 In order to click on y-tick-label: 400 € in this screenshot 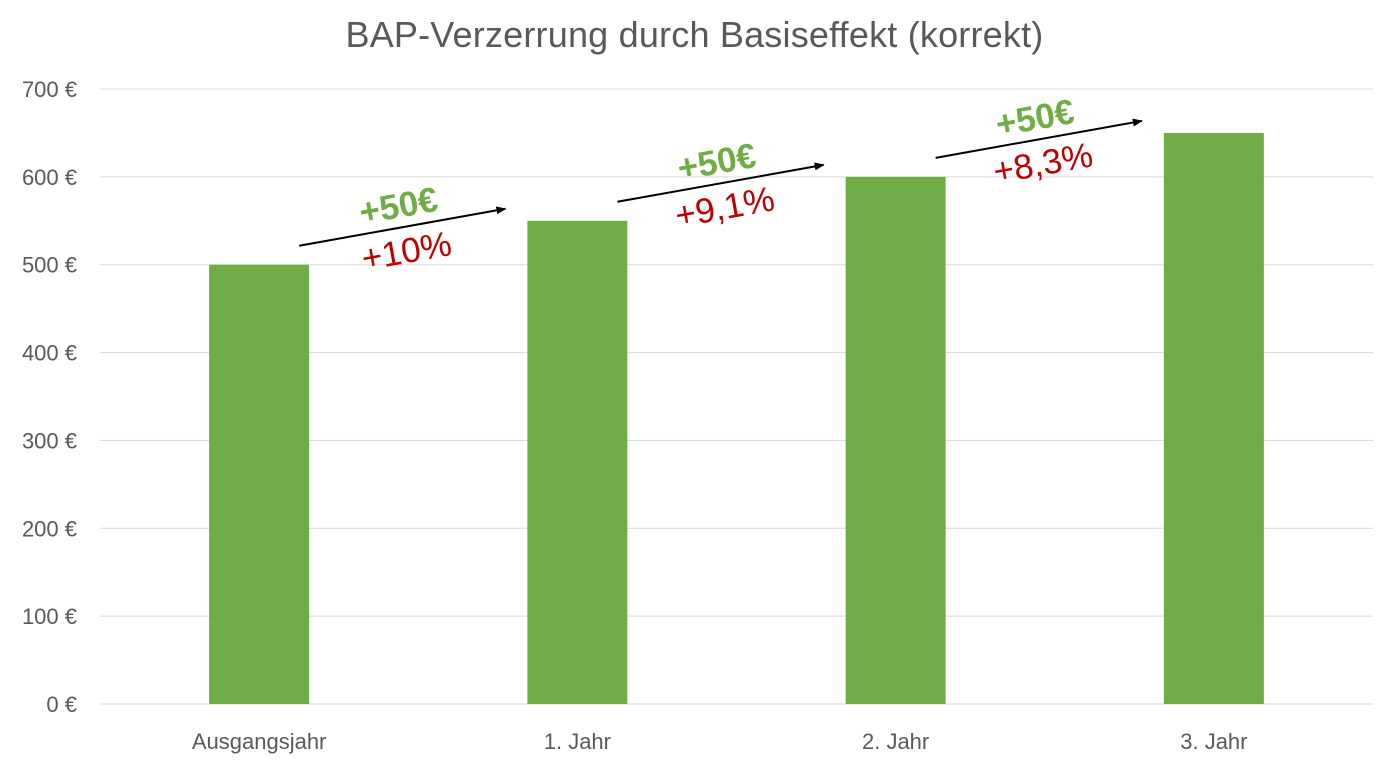, I will do `click(49, 353)`.